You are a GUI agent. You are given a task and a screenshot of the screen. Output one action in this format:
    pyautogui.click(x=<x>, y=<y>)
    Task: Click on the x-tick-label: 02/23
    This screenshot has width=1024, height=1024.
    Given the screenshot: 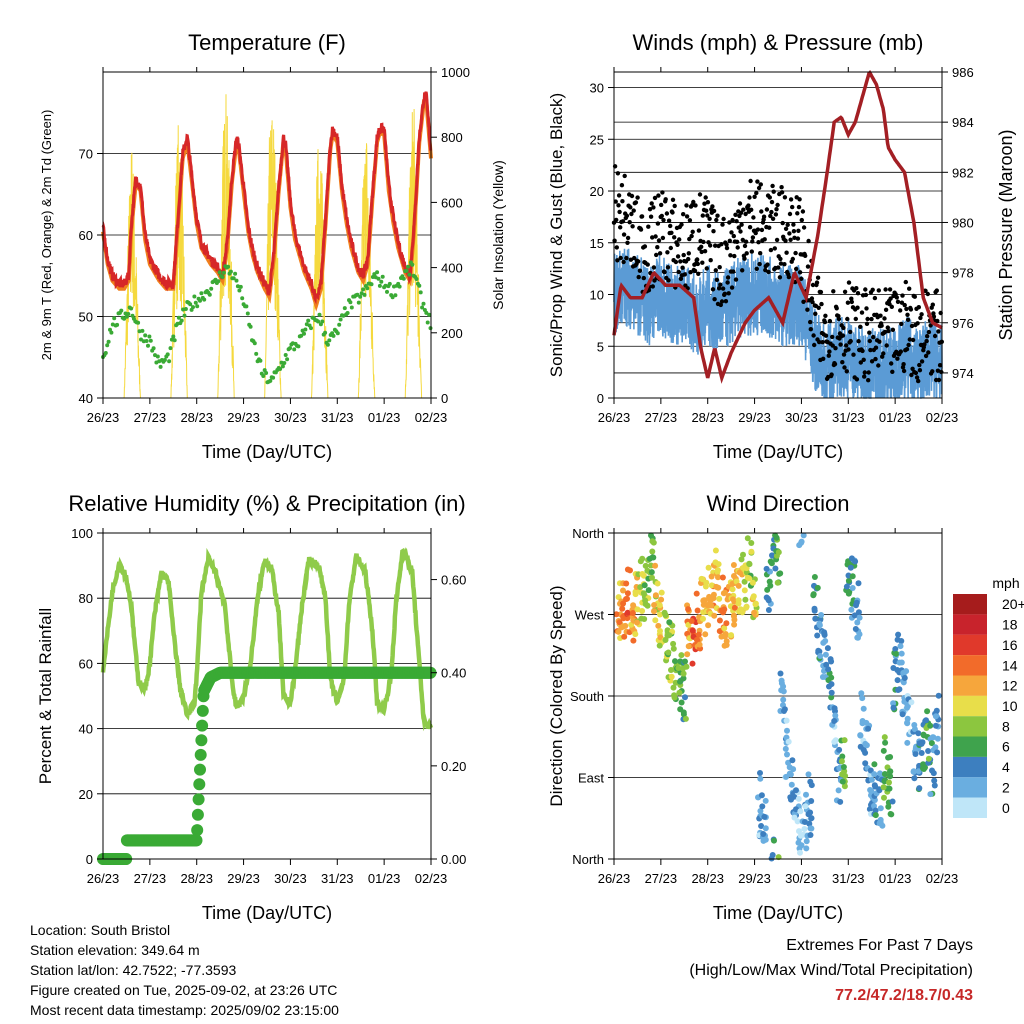 What is the action you would take?
    pyautogui.click(x=431, y=878)
    